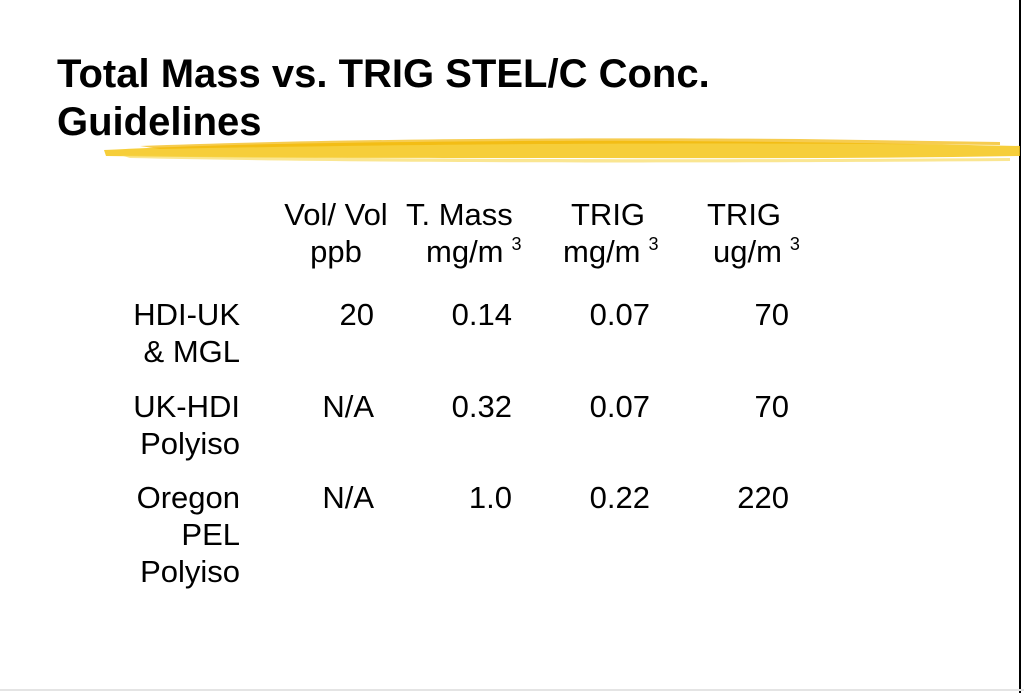  I want to click on header-trig-mg-top: TRIG, so click(608, 214).